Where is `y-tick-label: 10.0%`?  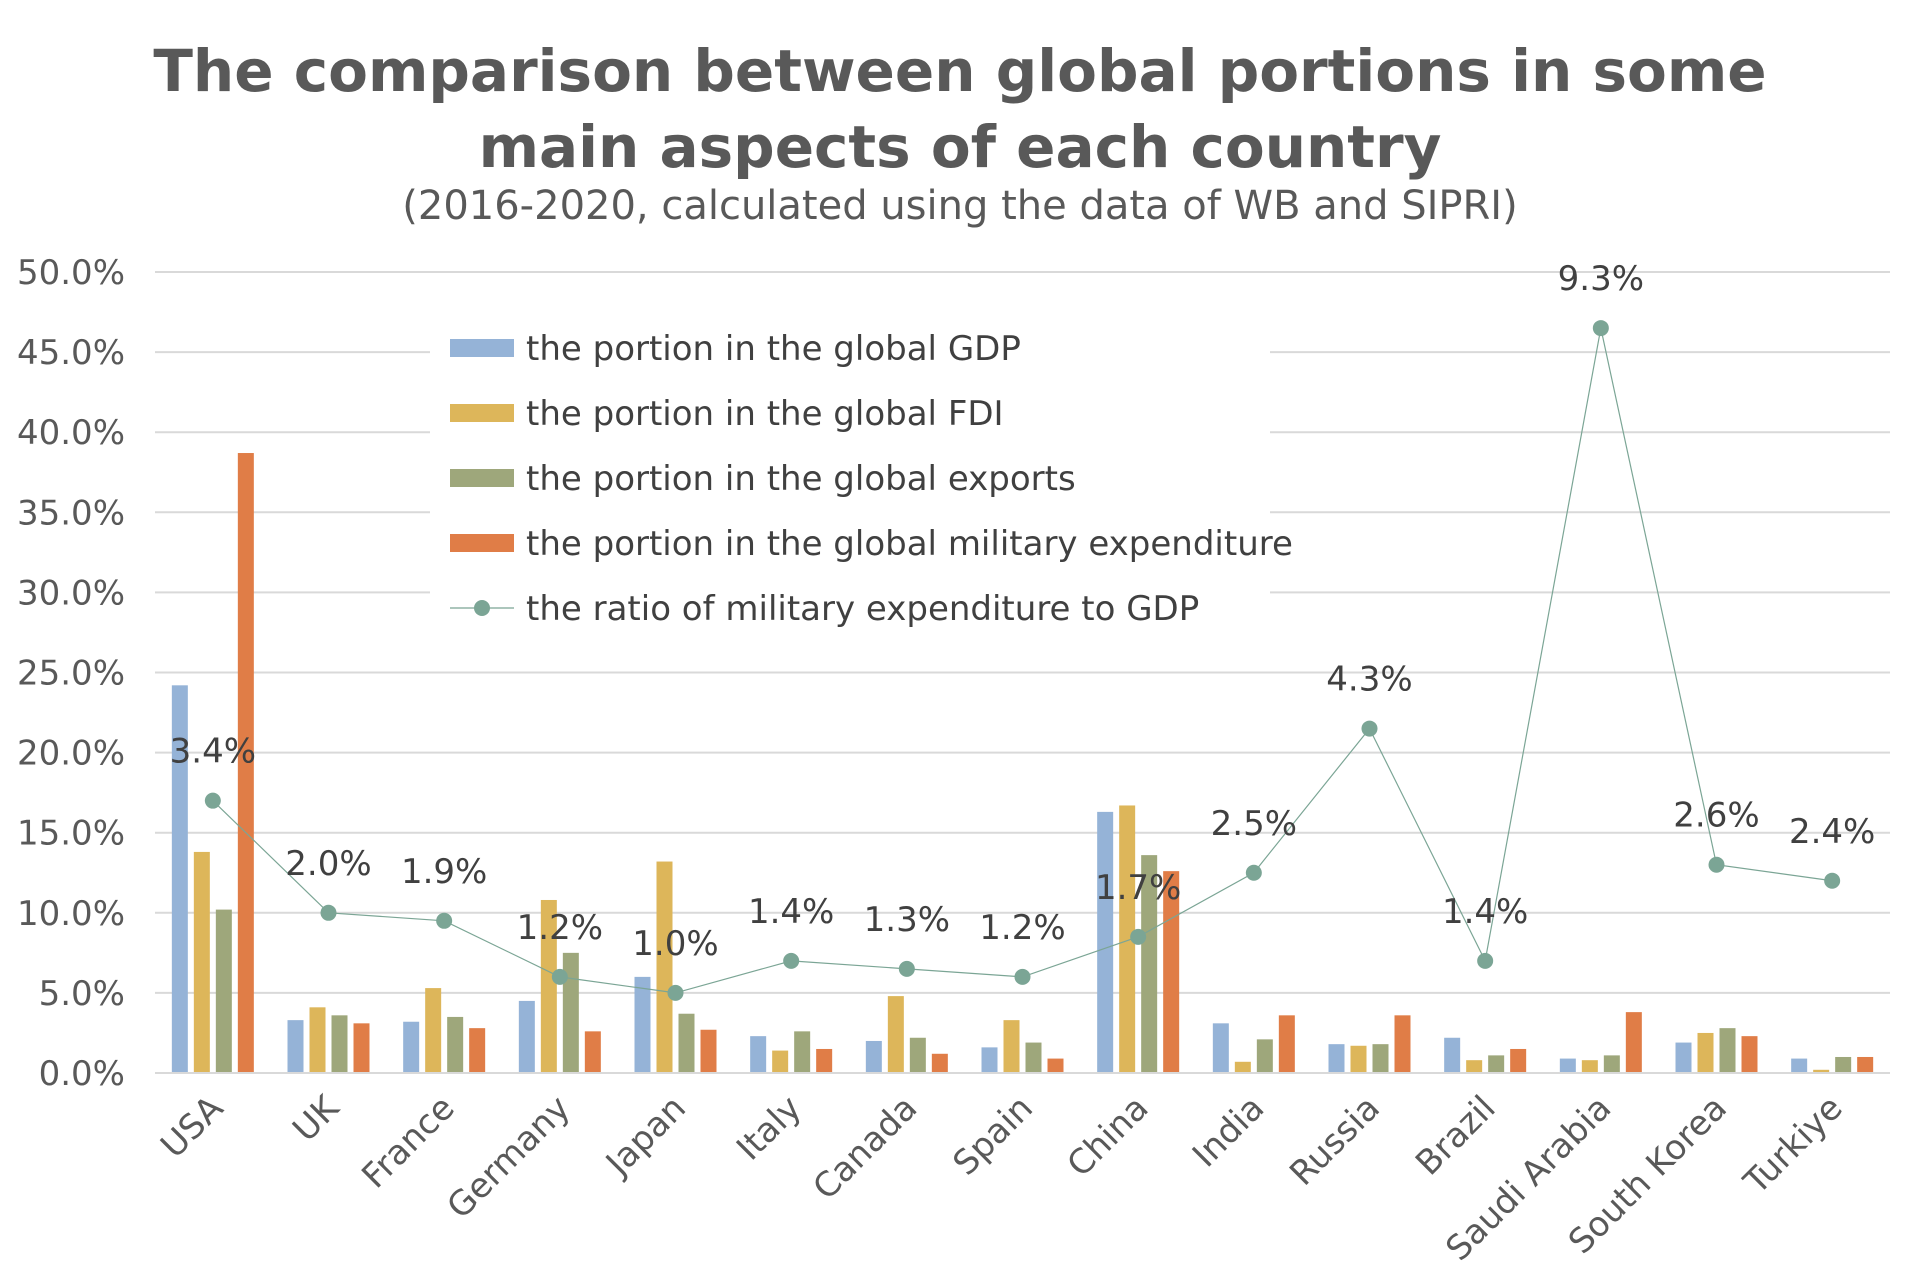
y-tick-label: 10.0% is located at coordinates (71, 914).